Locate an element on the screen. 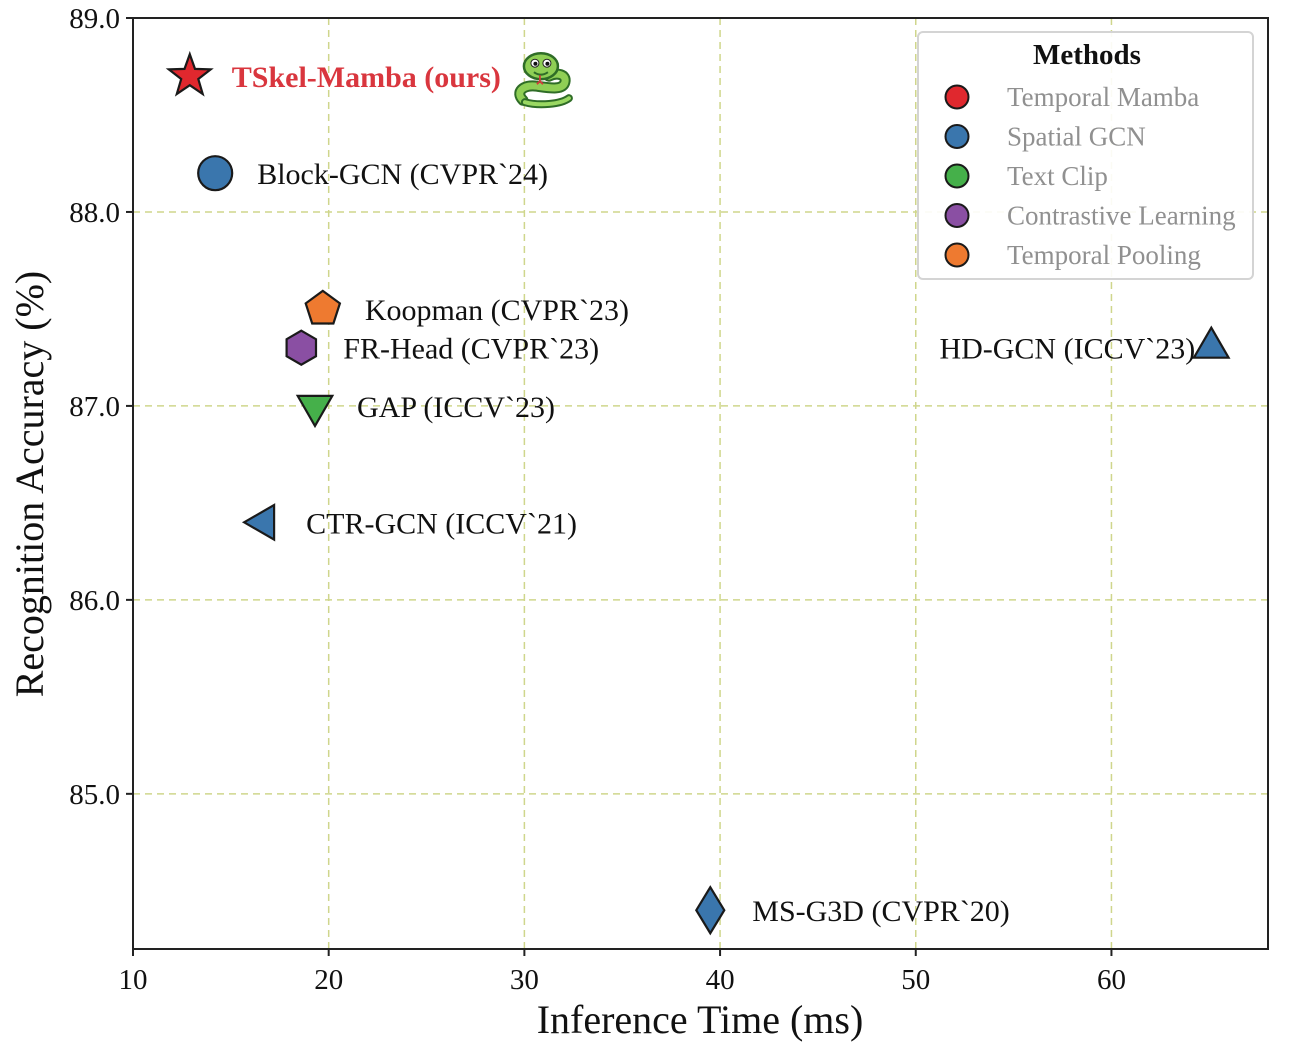 The image size is (1292, 1044). star-marker is located at coordinates (189, 73).